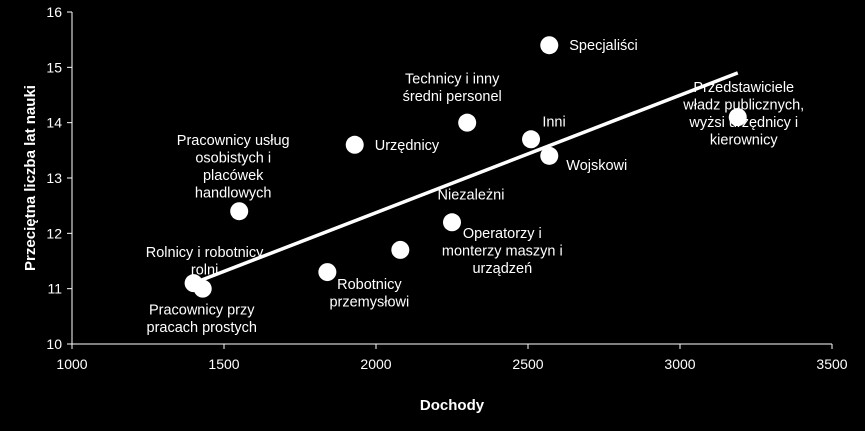  What do you see at coordinates (831, 364) in the screenshot?
I see `x-tick-label: 3500` at bounding box center [831, 364].